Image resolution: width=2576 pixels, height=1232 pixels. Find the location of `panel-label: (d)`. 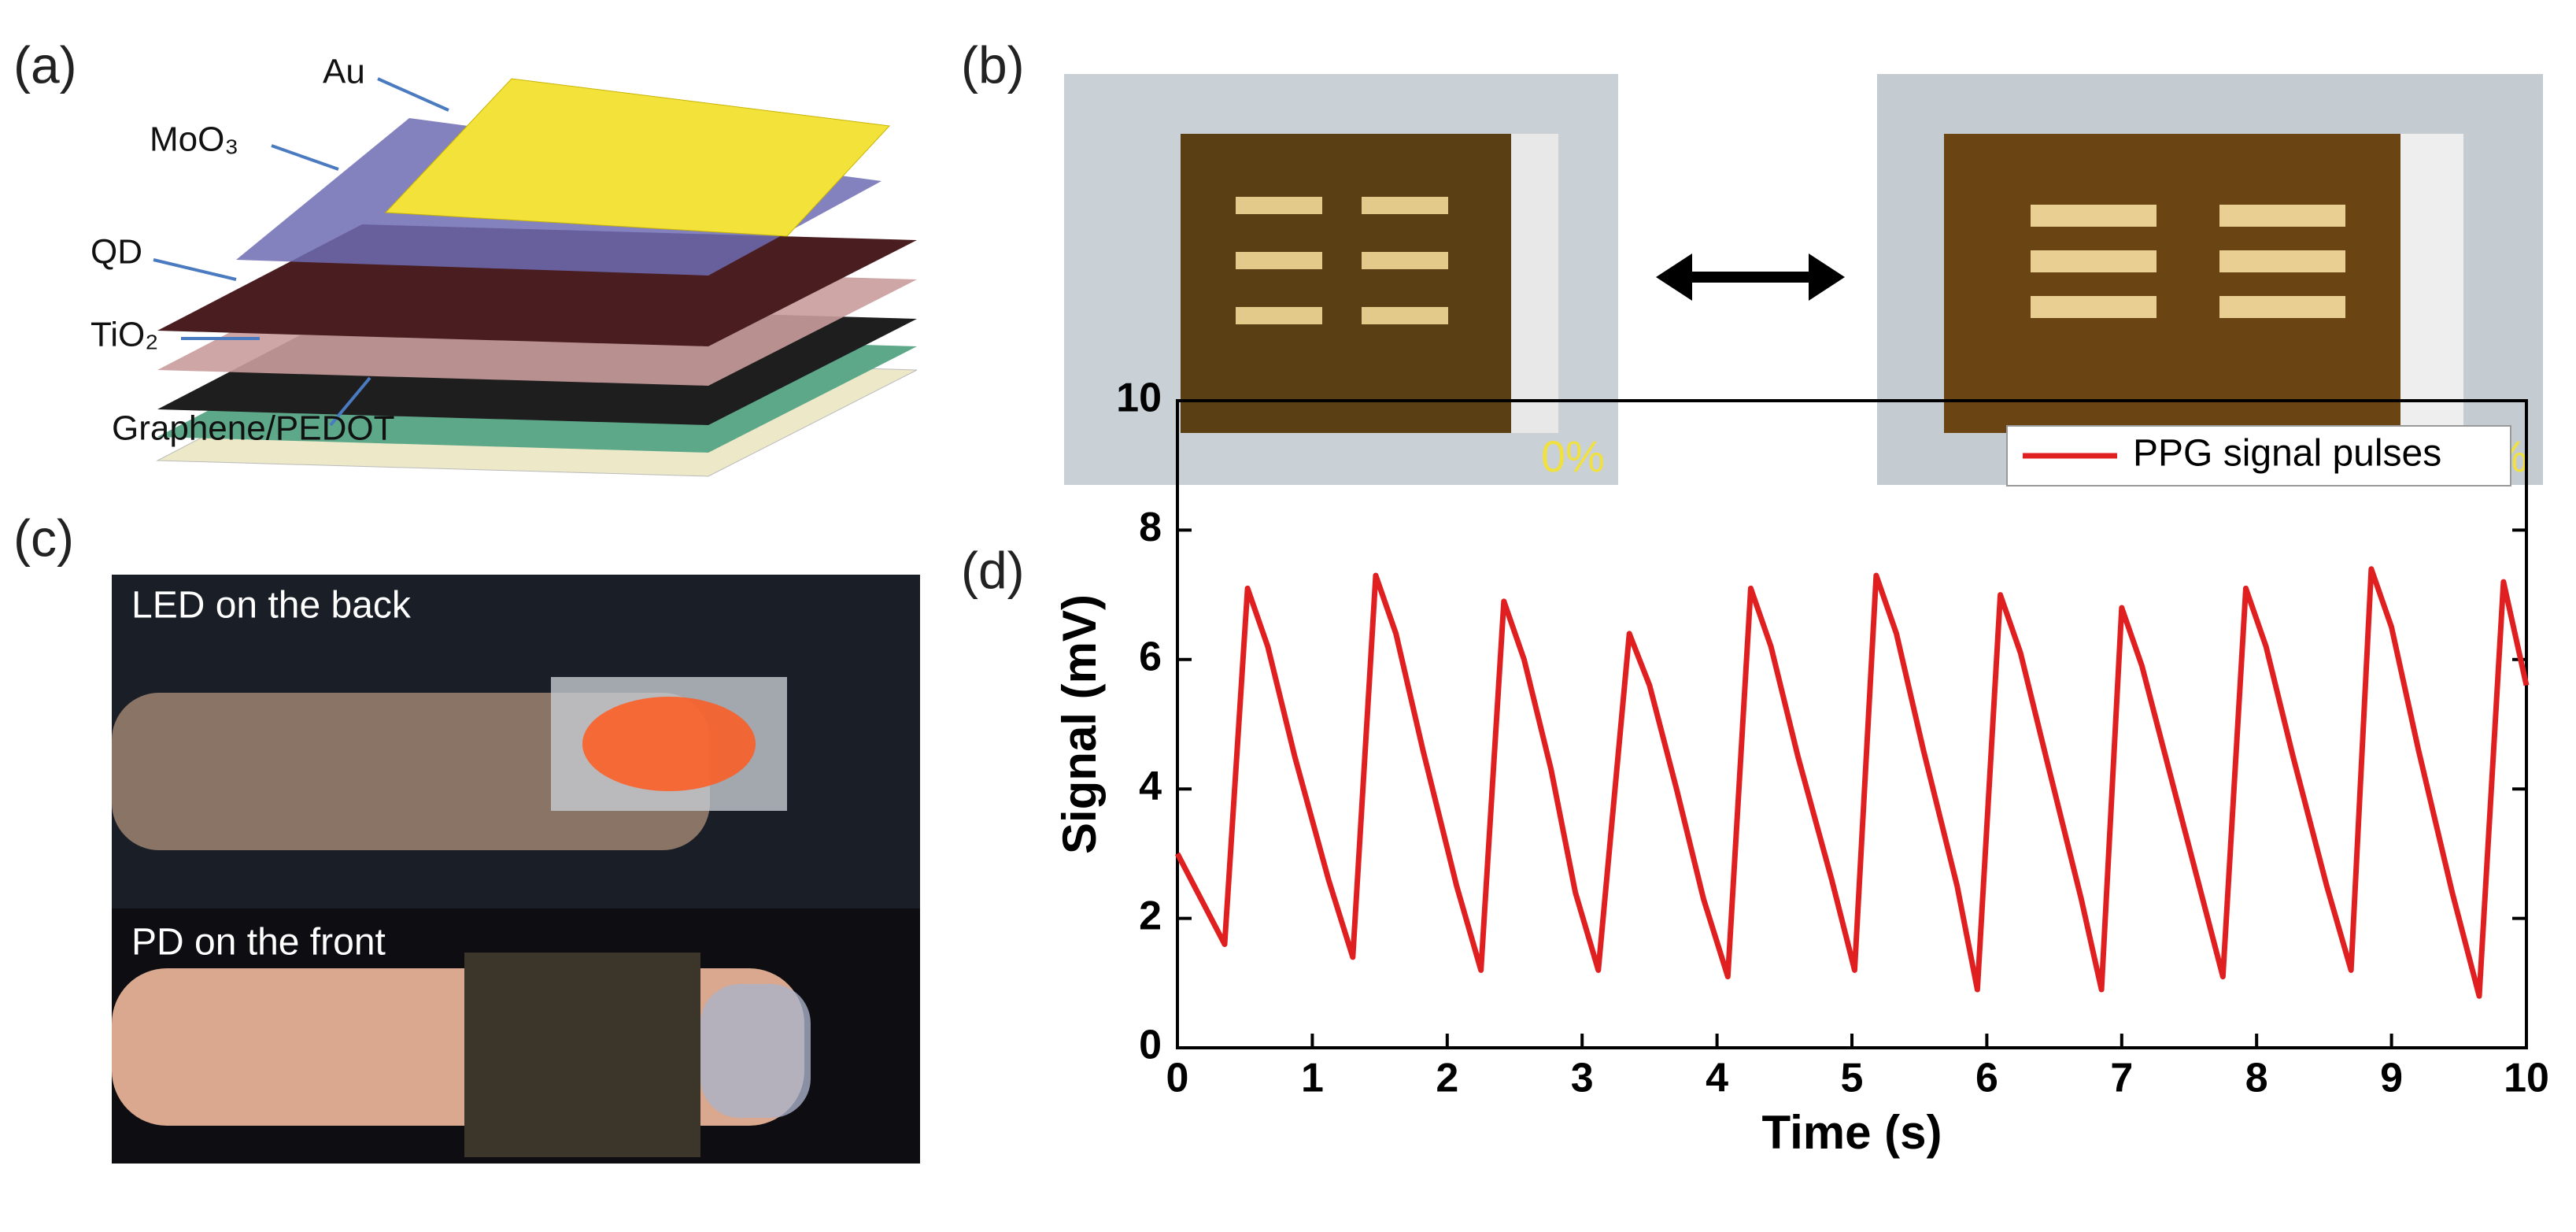

panel-label: (d) is located at coordinates (993, 570).